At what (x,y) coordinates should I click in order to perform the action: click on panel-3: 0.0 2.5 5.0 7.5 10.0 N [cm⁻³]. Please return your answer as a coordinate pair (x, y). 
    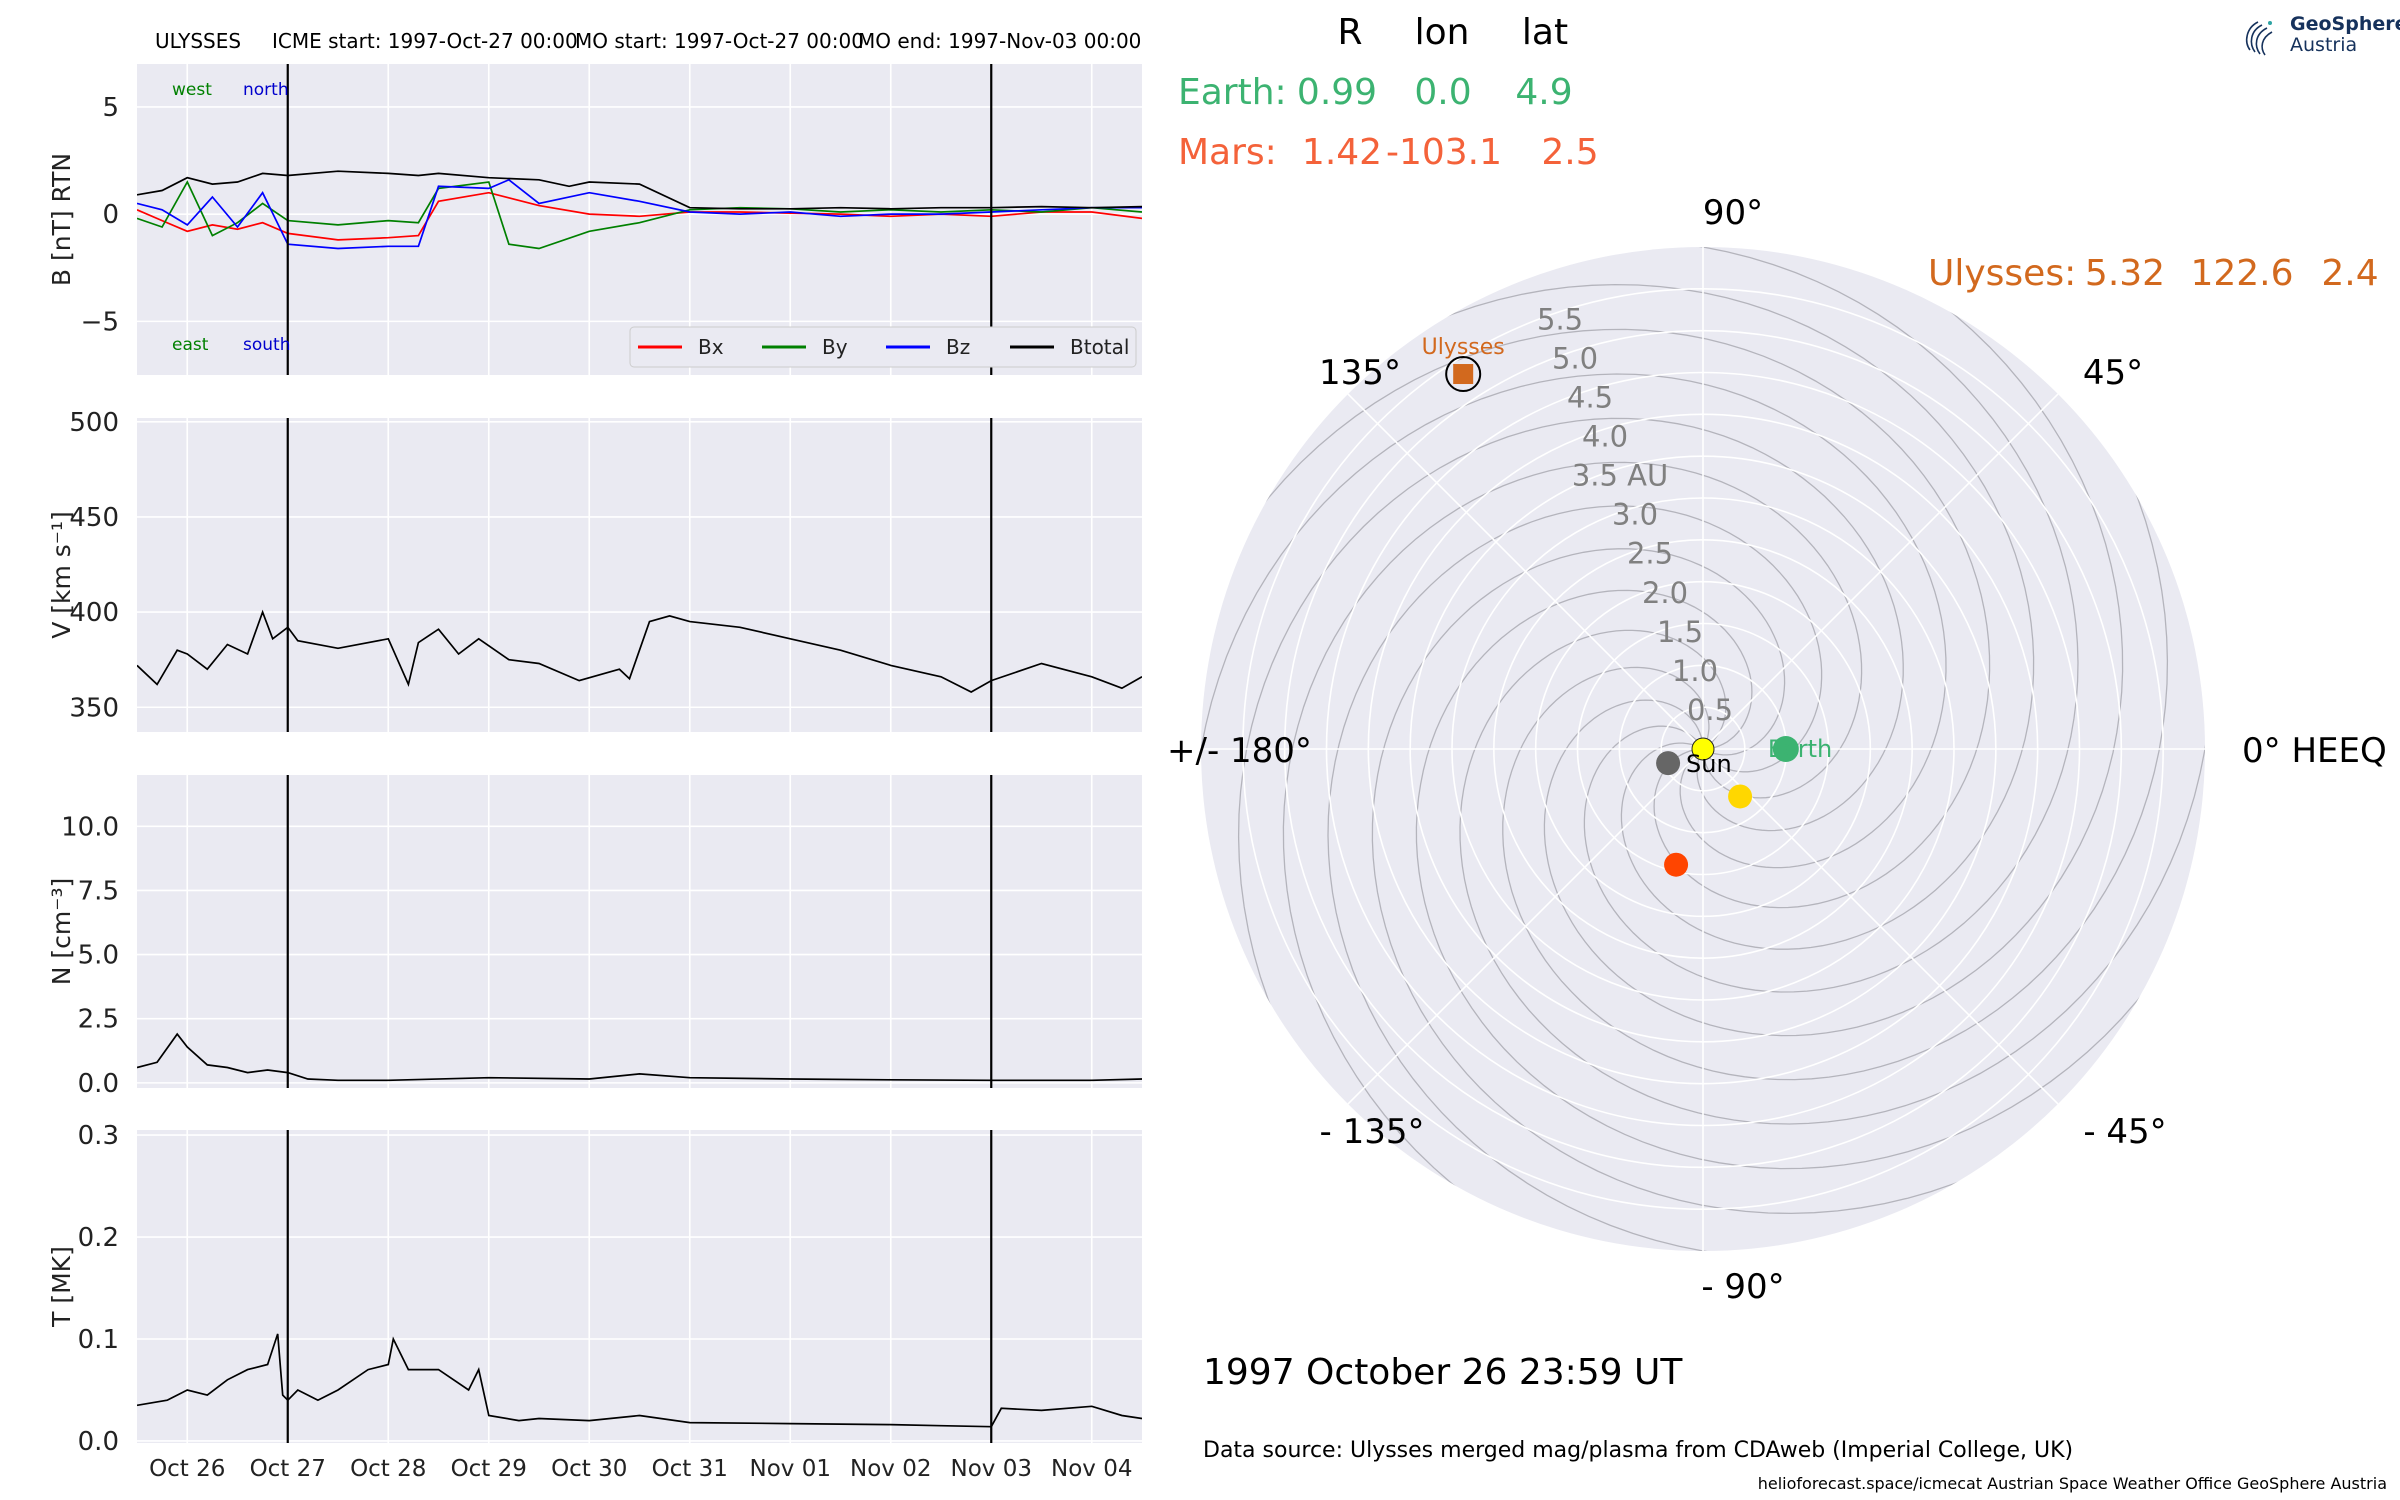
    Looking at the image, I should click on (594, 937).